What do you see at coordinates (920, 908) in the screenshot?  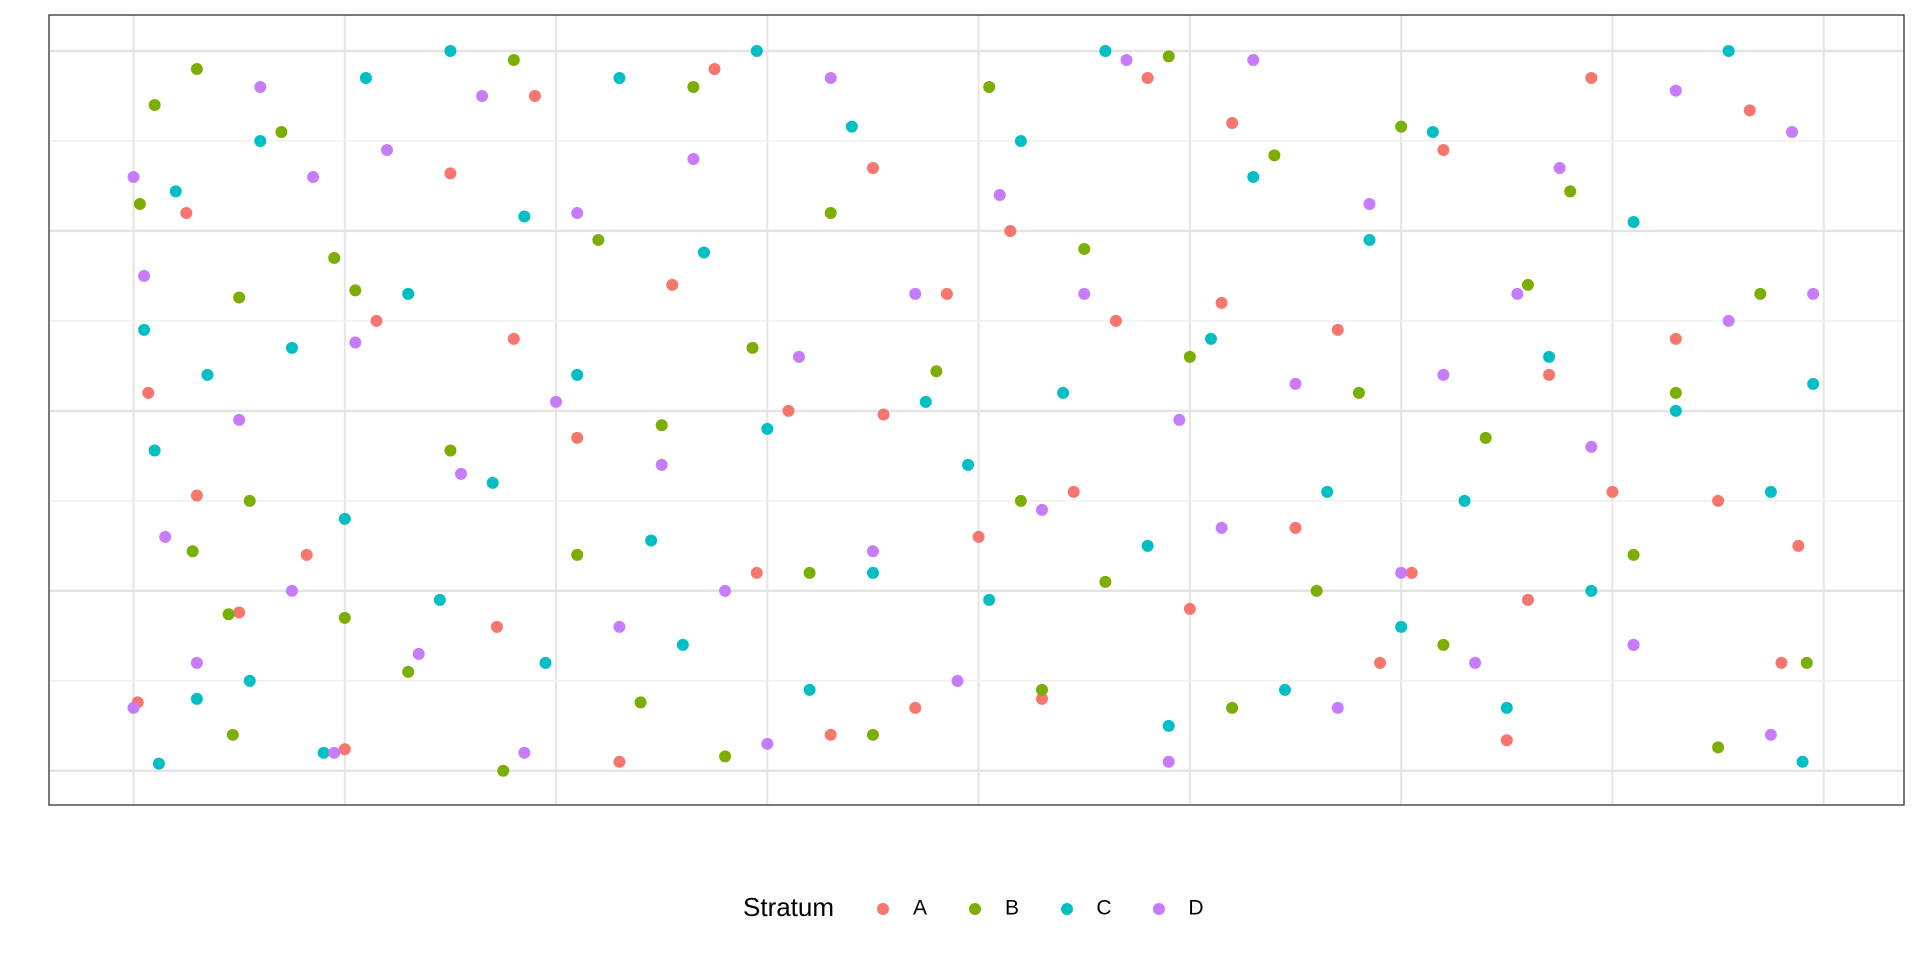 I see `legend-label: A` at bounding box center [920, 908].